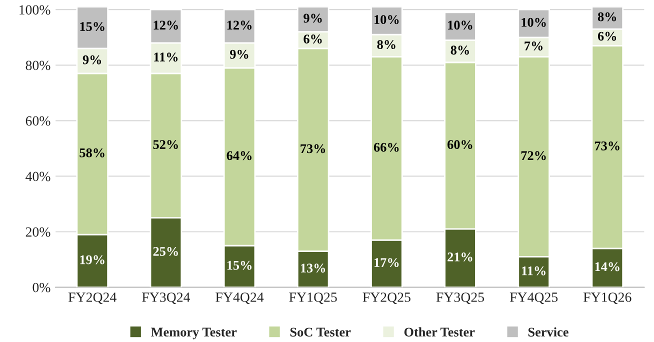 The width and height of the screenshot is (654, 342). What do you see at coordinates (92, 259) in the screenshot?
I see `data-label: 19%` at bounding box center [92, 259].